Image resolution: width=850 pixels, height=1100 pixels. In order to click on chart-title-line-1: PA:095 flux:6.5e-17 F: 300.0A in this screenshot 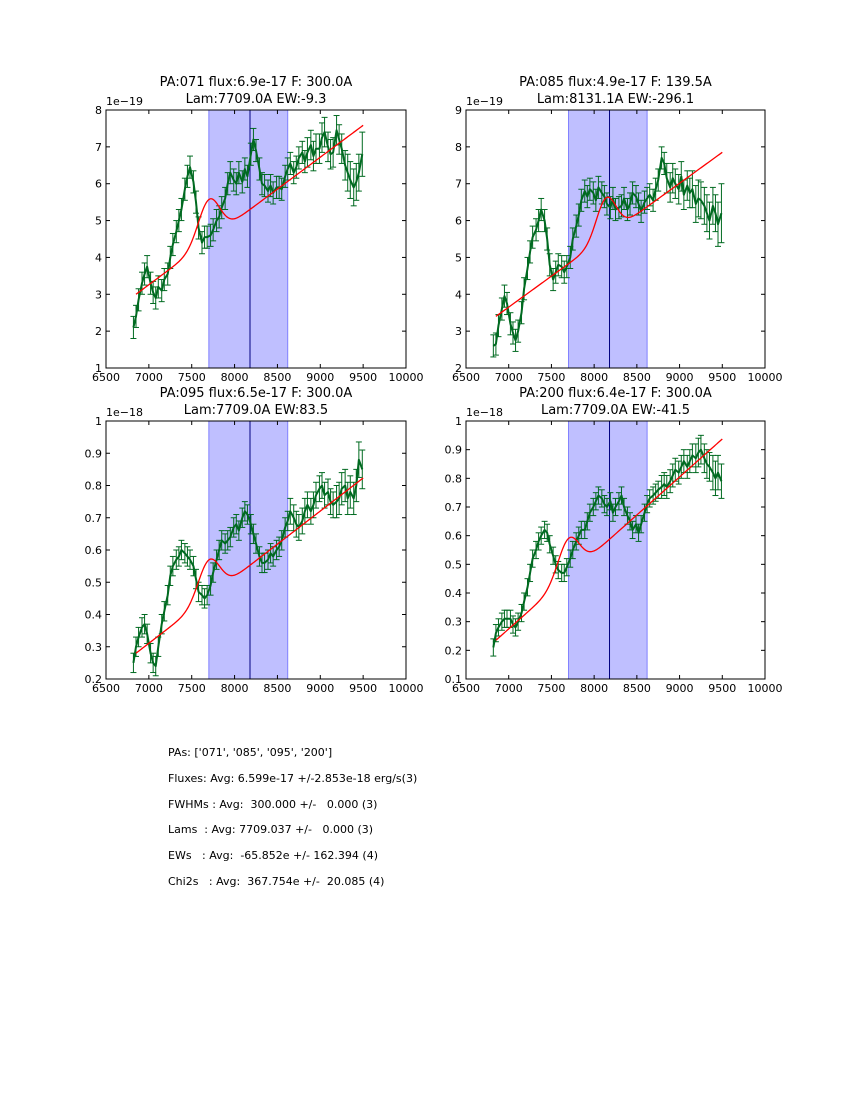, I will do `click(256, 393)`.